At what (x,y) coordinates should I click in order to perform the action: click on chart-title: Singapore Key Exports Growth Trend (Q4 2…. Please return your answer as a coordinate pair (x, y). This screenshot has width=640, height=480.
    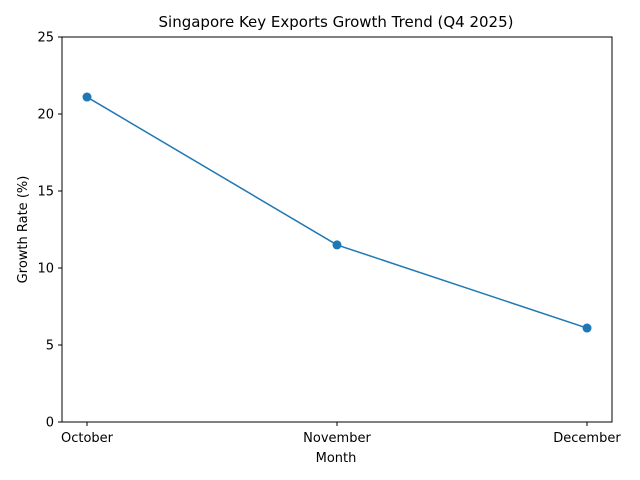
    Looking at the image, I should click on (336, 22).